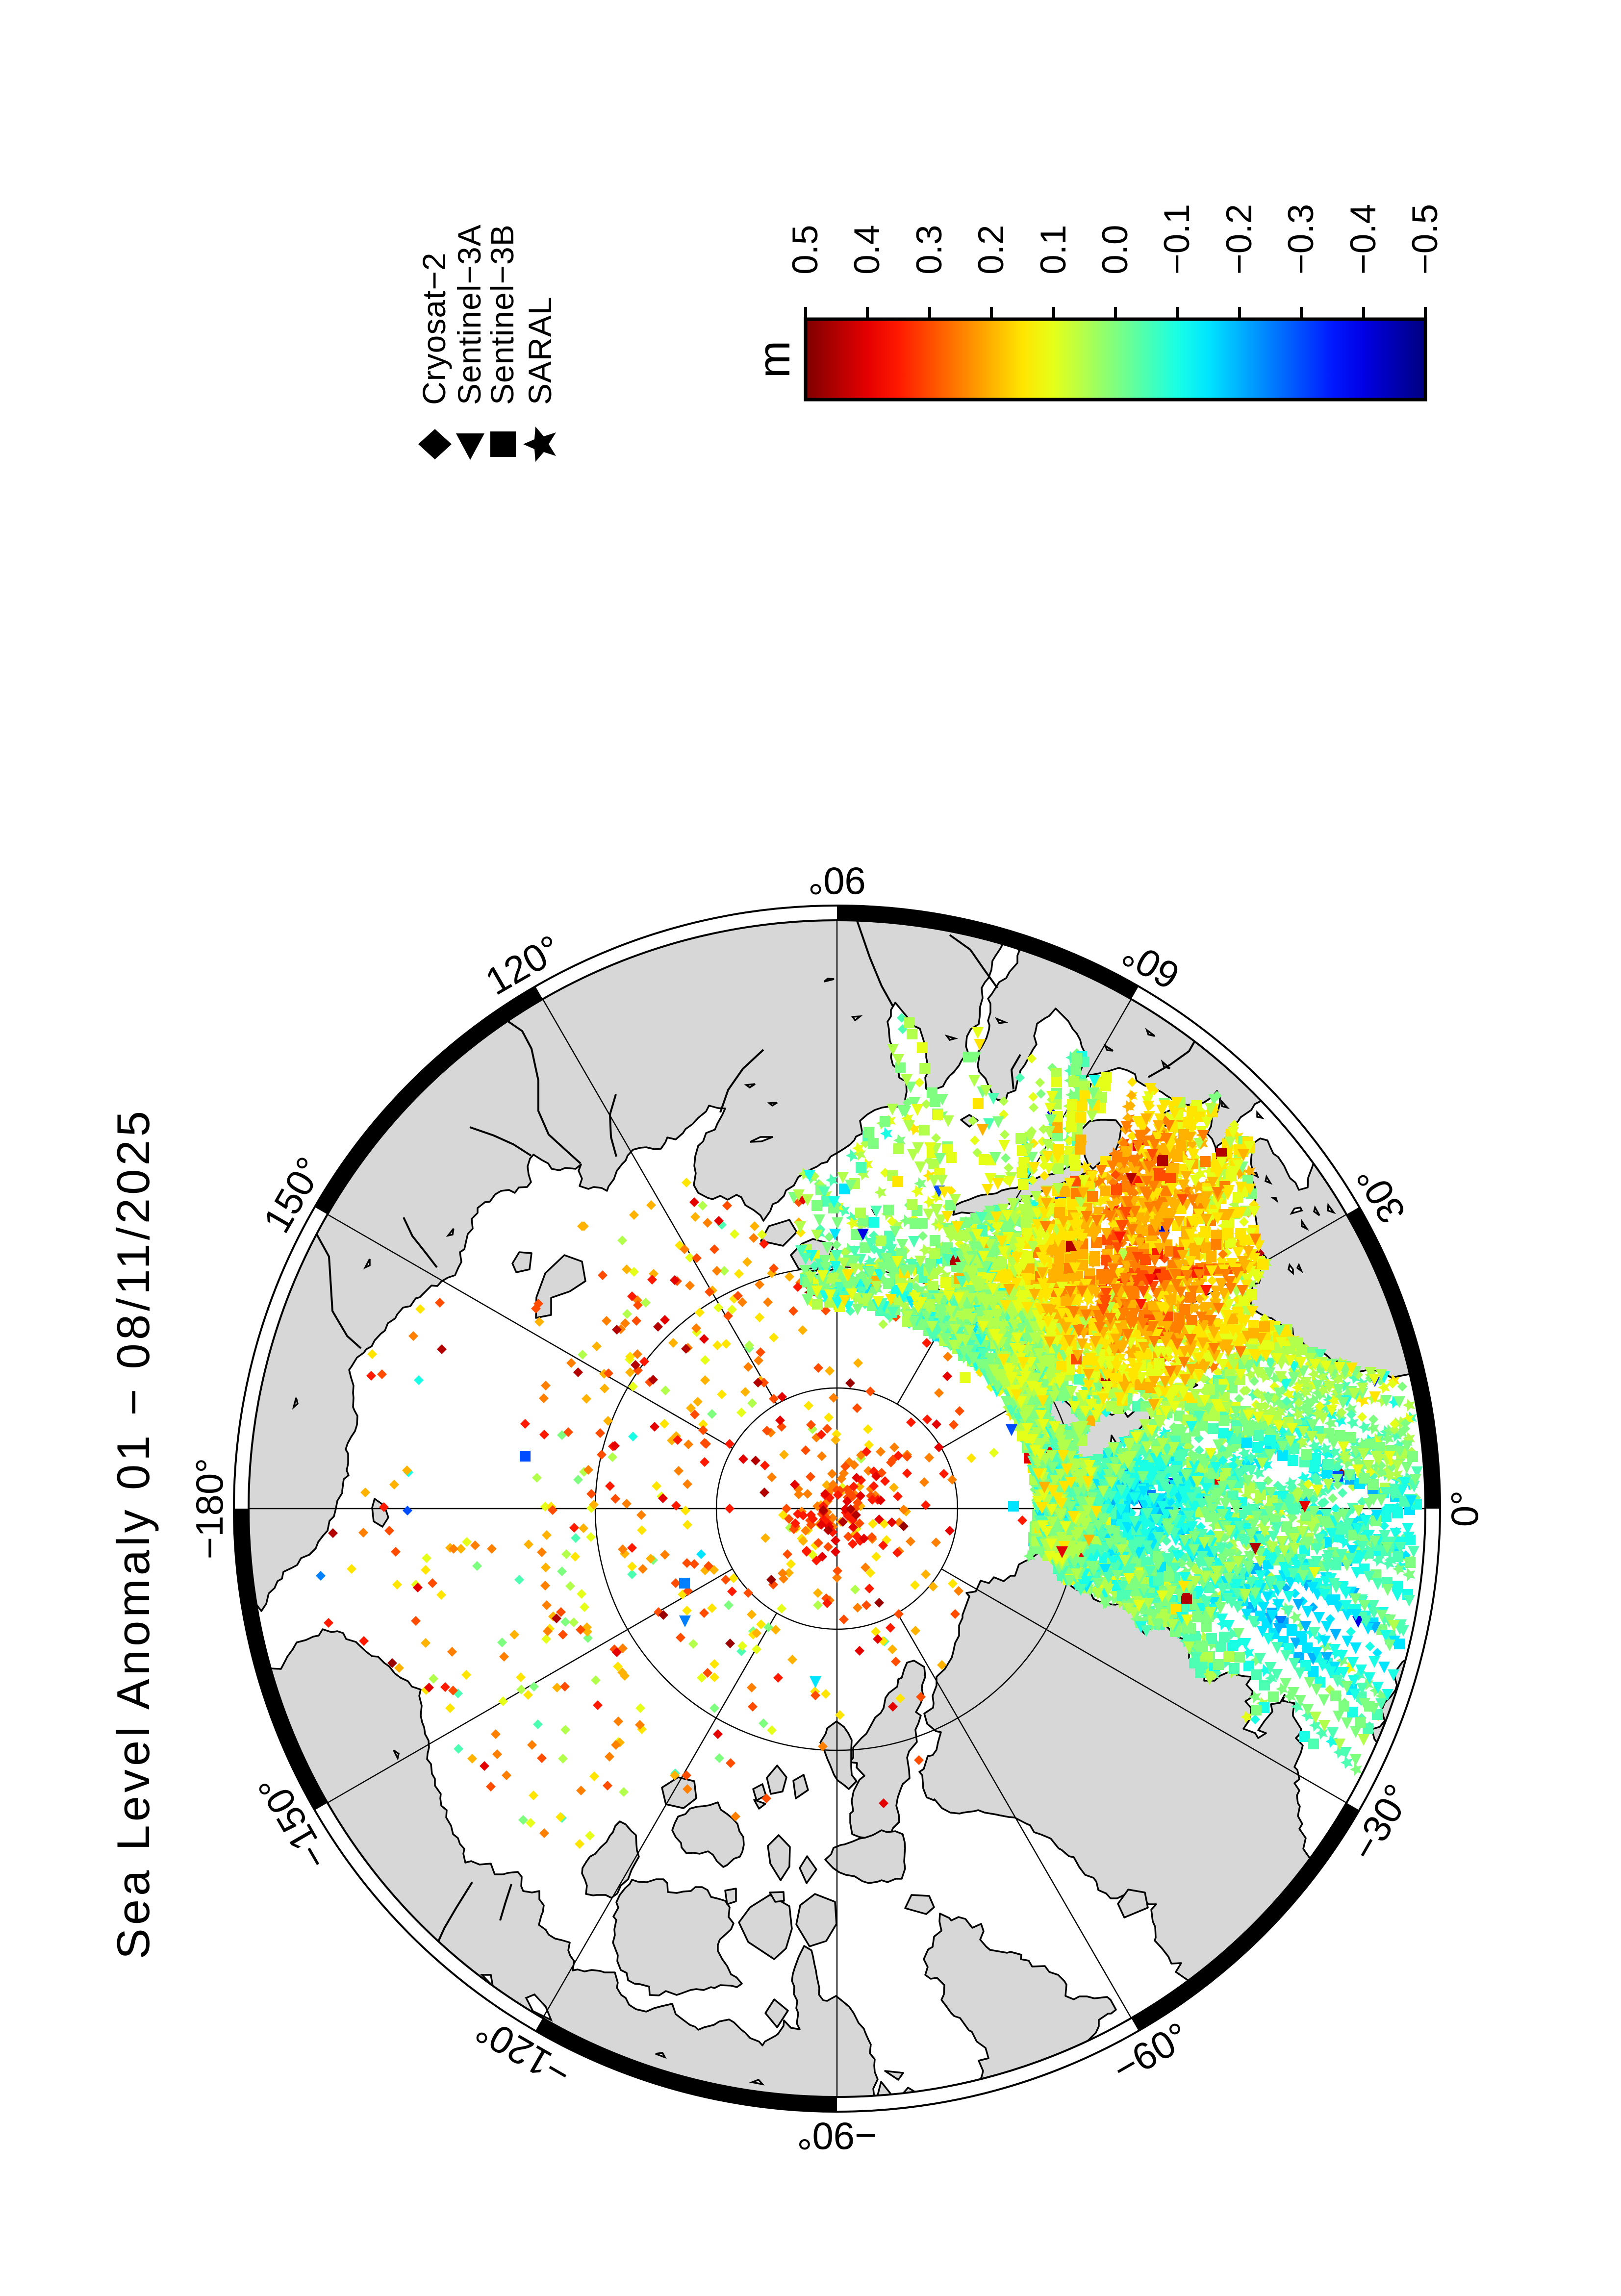 The height and width of the screenshot is (2296, 1621). What do you see at coordinates (434, 328) in the screenshot?
I see `svg-text: Cryosat−2` at bounding box center [434, 328].